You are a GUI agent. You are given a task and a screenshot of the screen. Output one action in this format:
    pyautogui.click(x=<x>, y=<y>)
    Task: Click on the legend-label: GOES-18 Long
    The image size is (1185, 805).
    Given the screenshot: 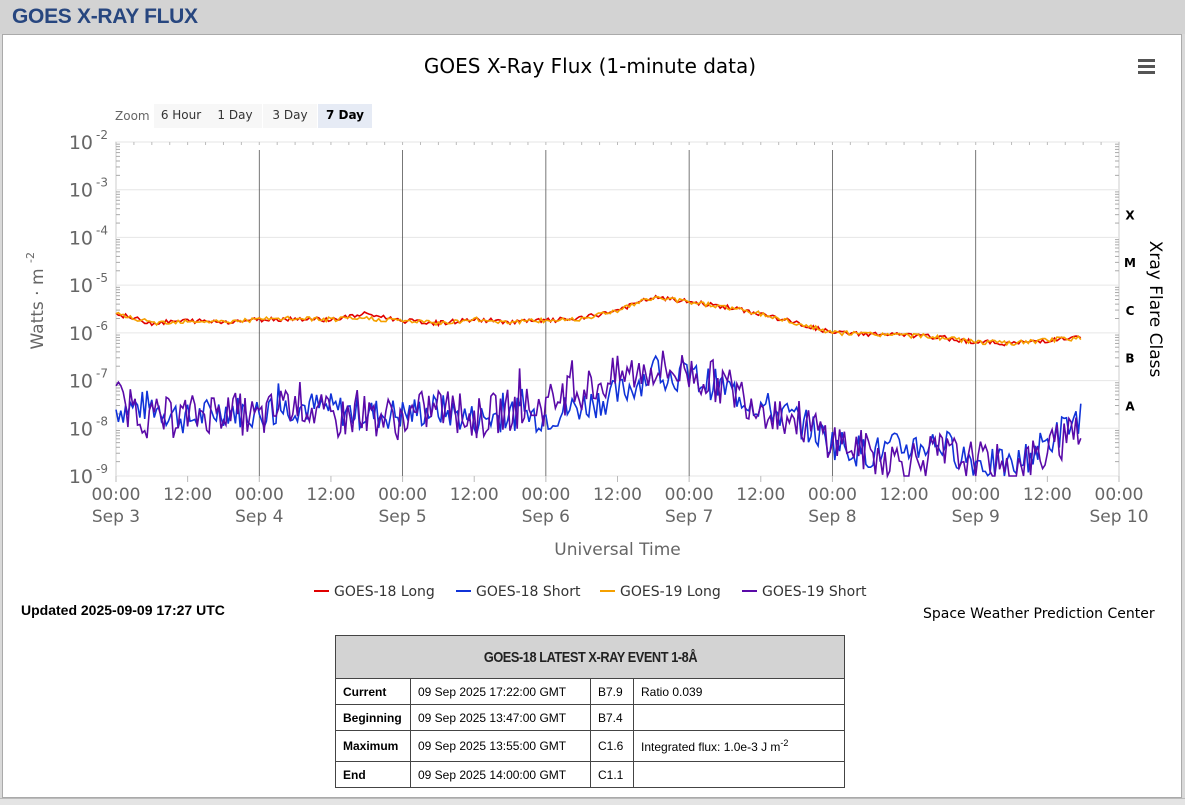 What is the action you would take?
    pyautogui.click(x=384, y=592)
    